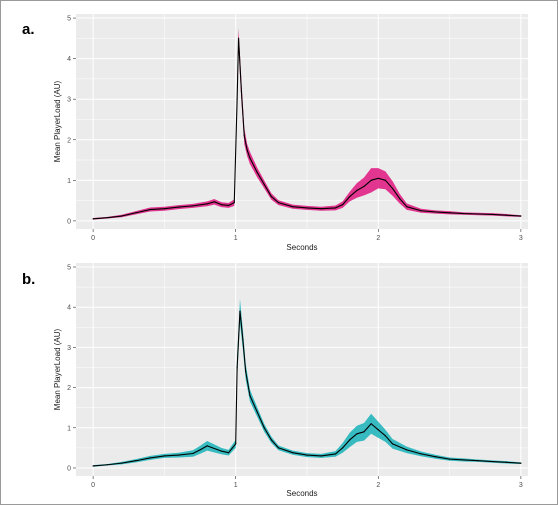 This screenshot has width=558, height=505. Describe the element at coordinates (301, 247) in the screenshot. I see `x-axis-title: Seconds` at that location.